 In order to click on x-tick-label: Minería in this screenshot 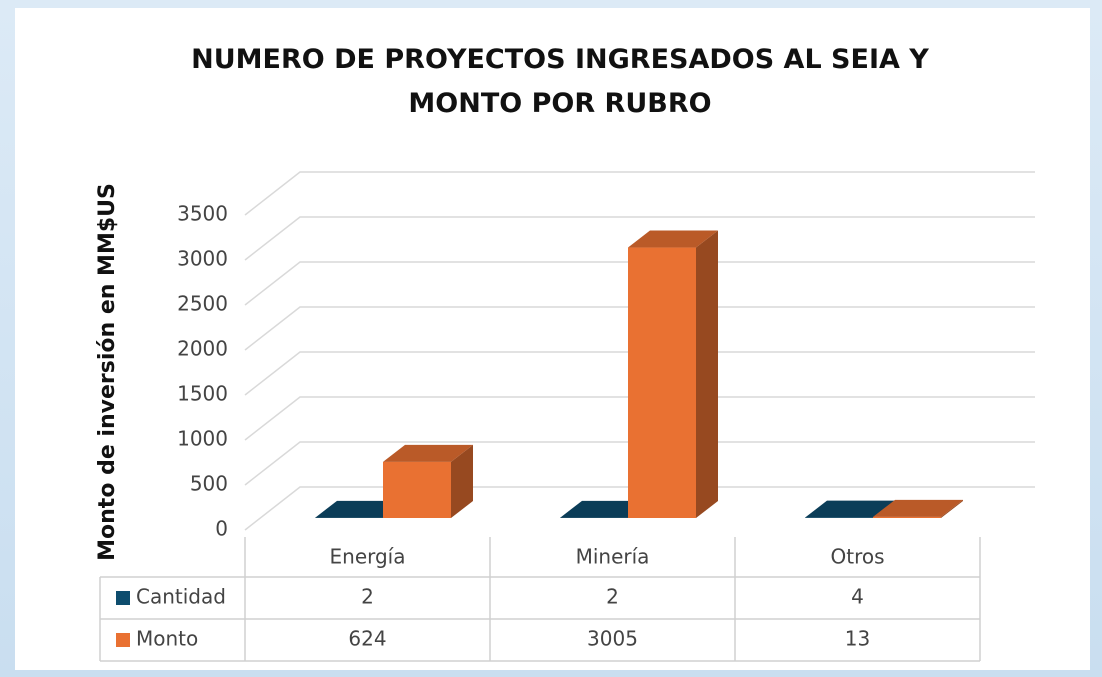, I will do `click(613, 557)`.